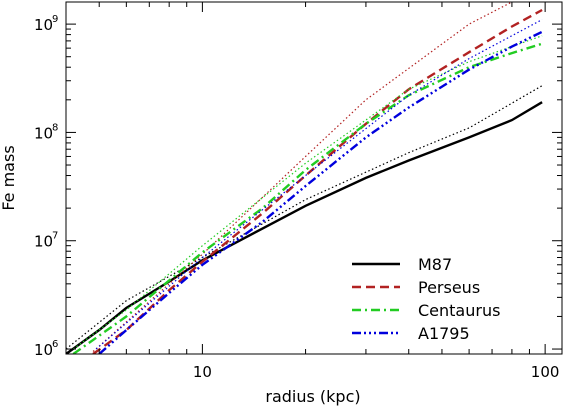 The image size is (564, 406). What do you see at coordinates (545, 372) in the screenshot?
I see `x-tick-label: 100` at bounding box center [545, 372].